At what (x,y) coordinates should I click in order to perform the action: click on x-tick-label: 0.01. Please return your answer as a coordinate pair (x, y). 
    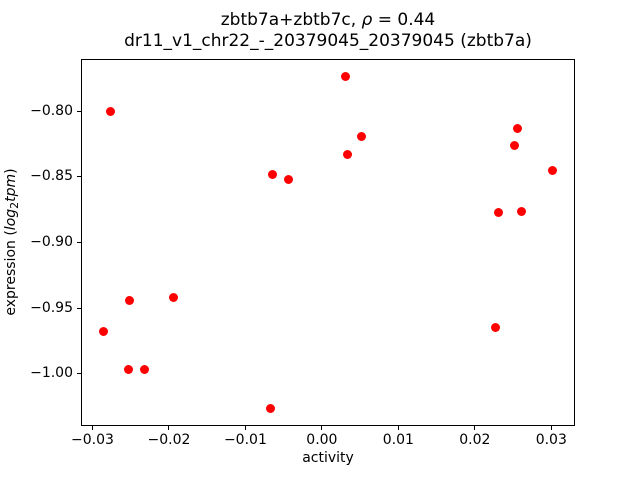
    Looking at the image, I should click on (398, 440).